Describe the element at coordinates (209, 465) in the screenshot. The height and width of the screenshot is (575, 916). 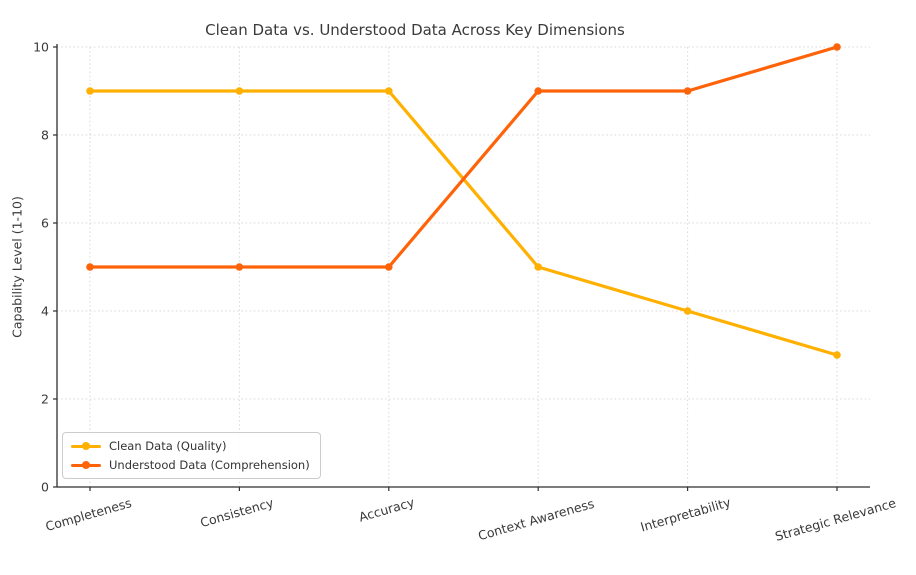
I see `legend-label: Understood Data (Comprehension)` at that location.